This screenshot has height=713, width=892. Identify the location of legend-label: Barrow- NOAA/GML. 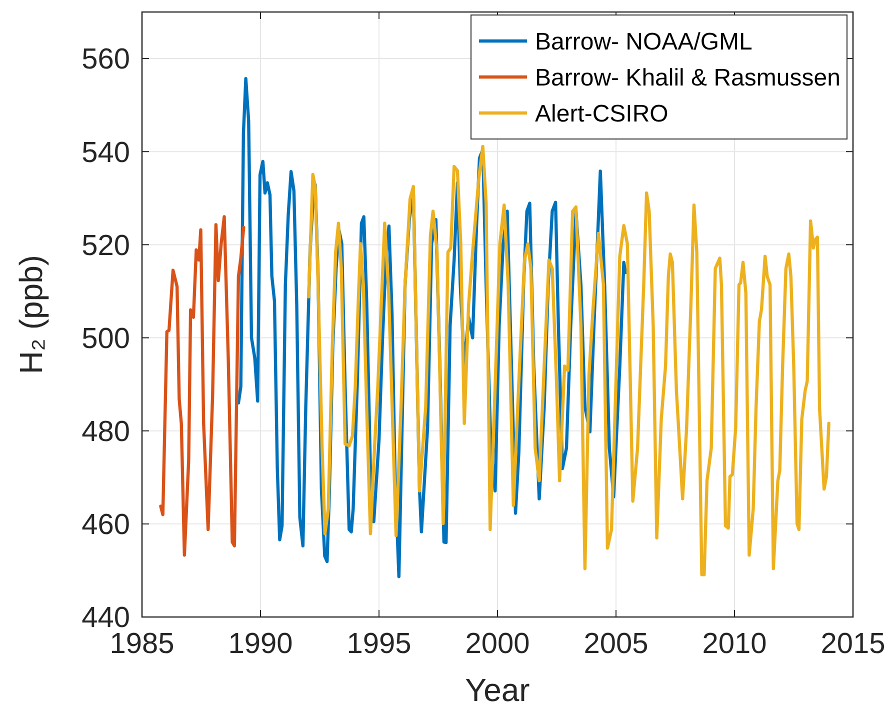
(643, 42).